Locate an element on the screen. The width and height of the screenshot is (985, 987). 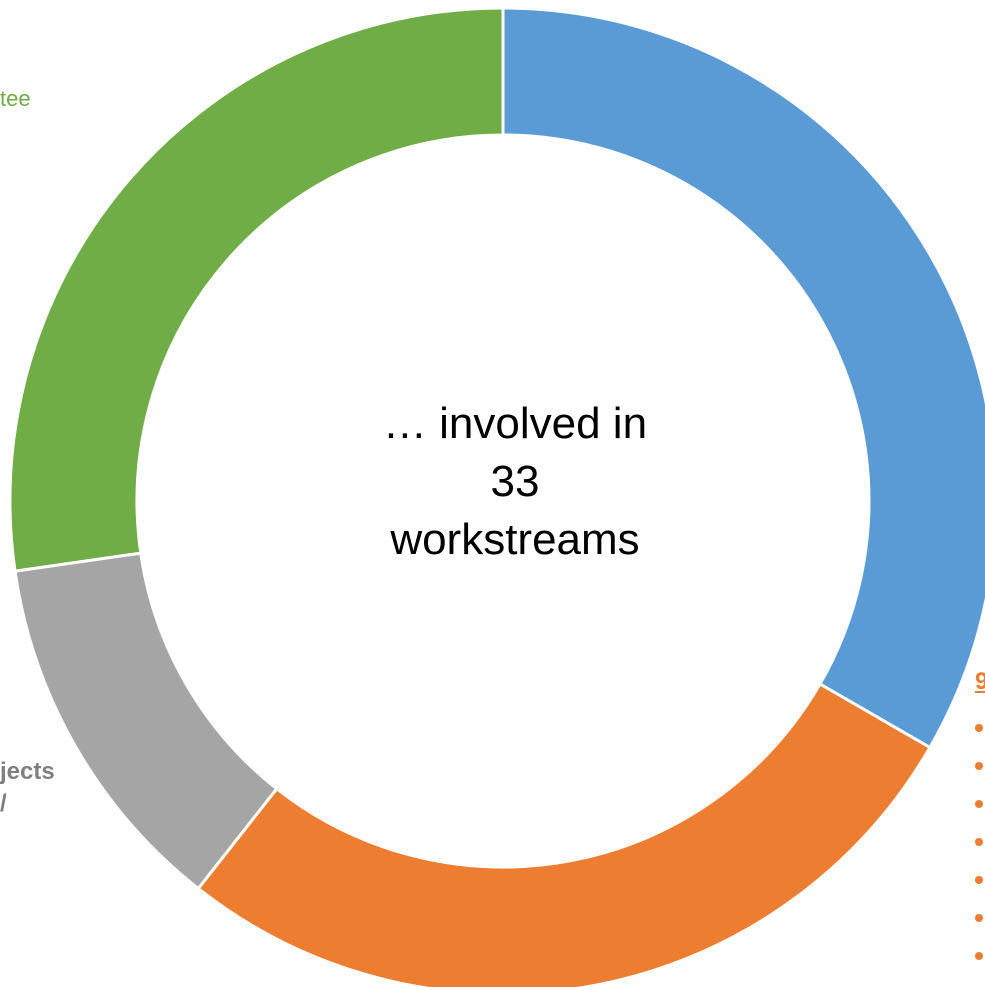
center-label-line3: workstreams is located at coordinates (515, 539).